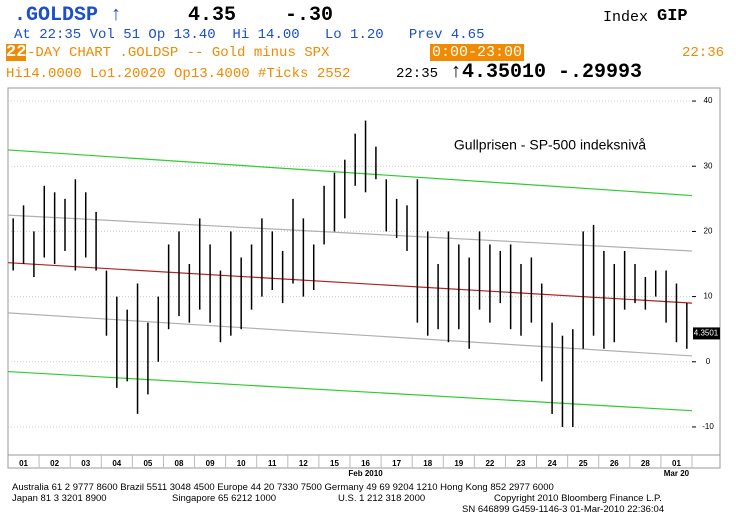 The width and height of the screenshot is (736, 527). I want to click on y-tick-label: 0, so click(708, 361).